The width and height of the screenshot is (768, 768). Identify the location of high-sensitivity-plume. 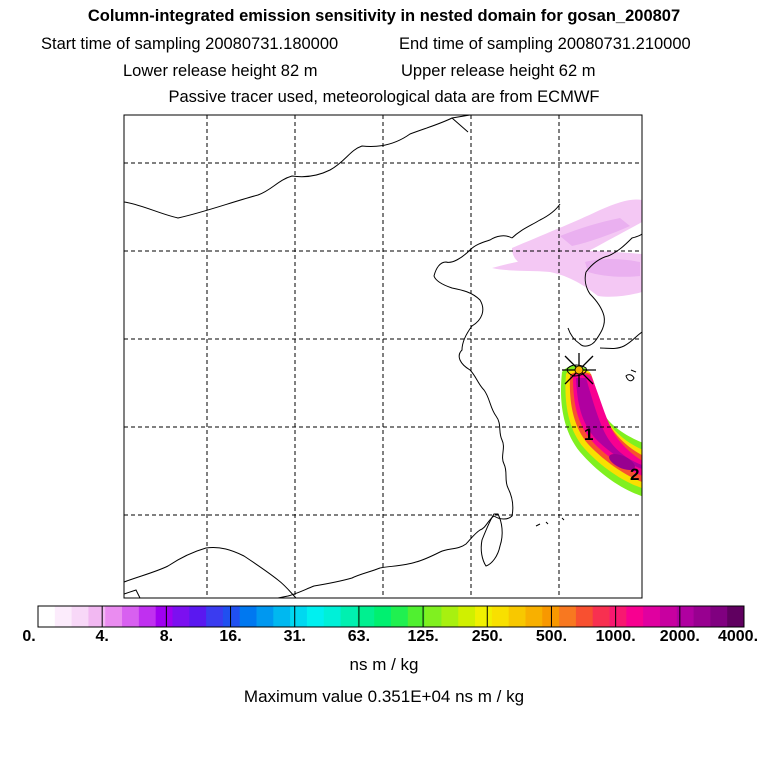
(601, 431).